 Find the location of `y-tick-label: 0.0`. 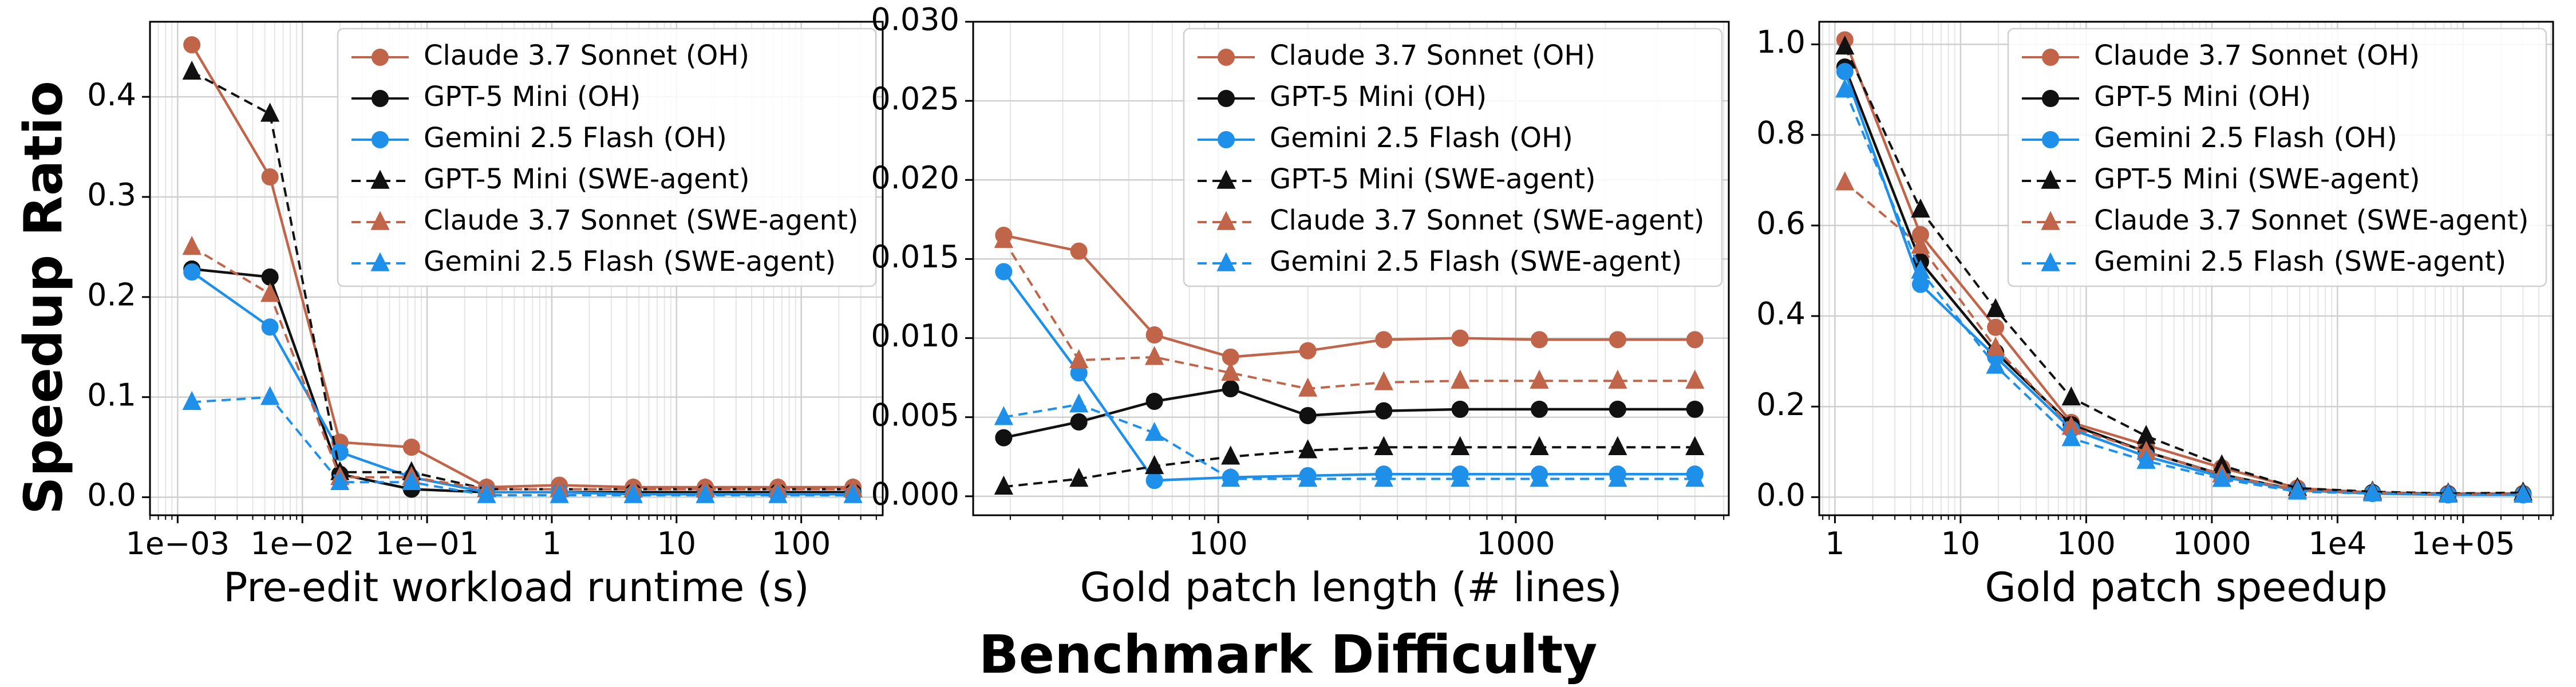

y-tick-label: 0.0 is located at coordinates (111, 495).